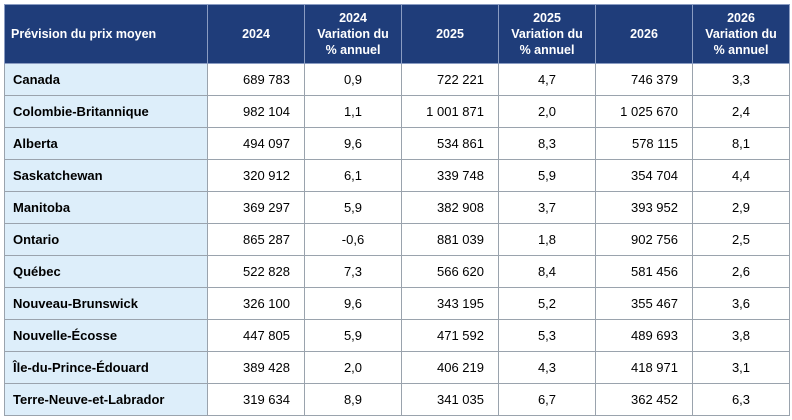  I want to click on province-name: Canada, so click(106, 79).